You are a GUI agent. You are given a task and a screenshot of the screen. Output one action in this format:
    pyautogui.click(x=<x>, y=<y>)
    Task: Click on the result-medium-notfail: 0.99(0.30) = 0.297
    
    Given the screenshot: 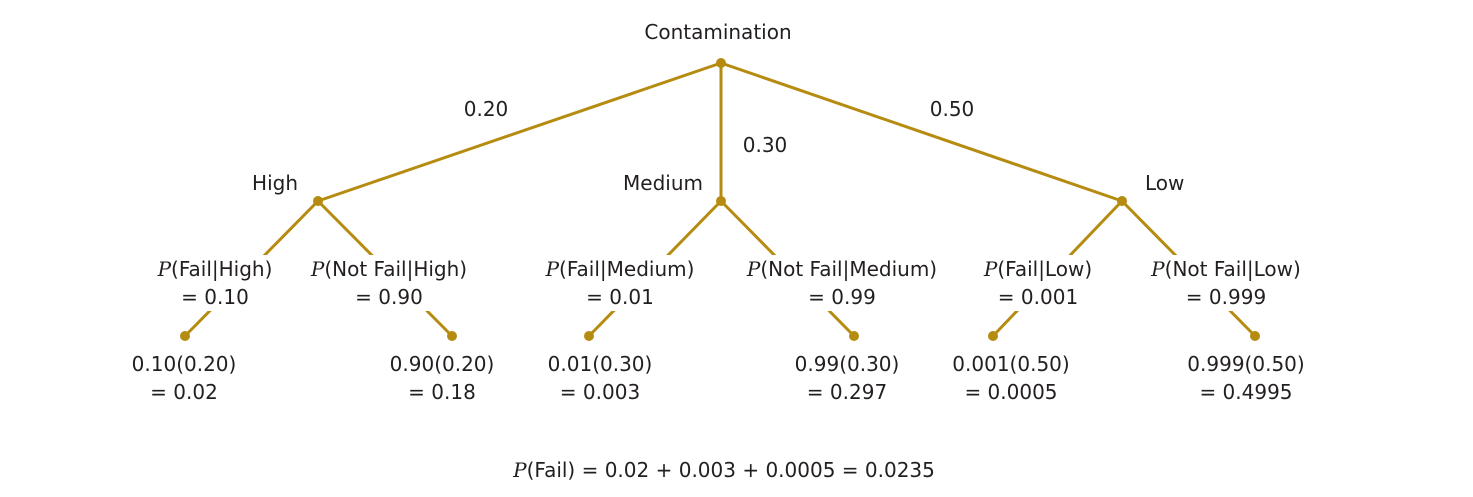 What is the action you would take?
    pyautogui.click(x=847, y=378)
    